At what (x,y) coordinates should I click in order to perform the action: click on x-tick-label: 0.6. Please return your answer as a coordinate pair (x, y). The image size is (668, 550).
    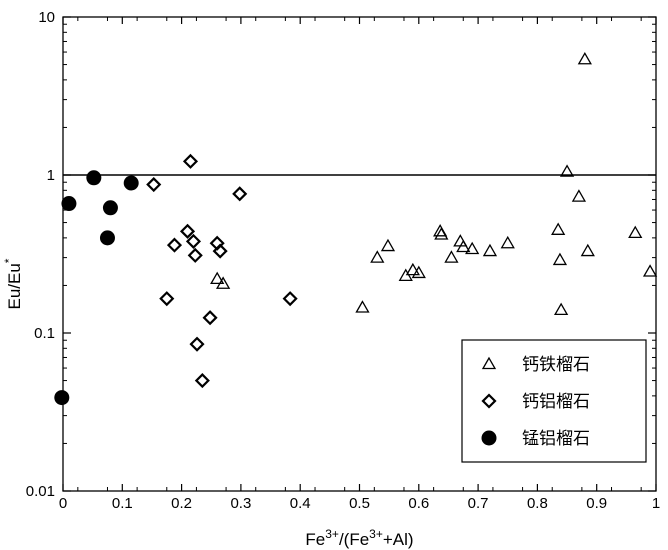
    Looking at the image, I should click on (418, 503).